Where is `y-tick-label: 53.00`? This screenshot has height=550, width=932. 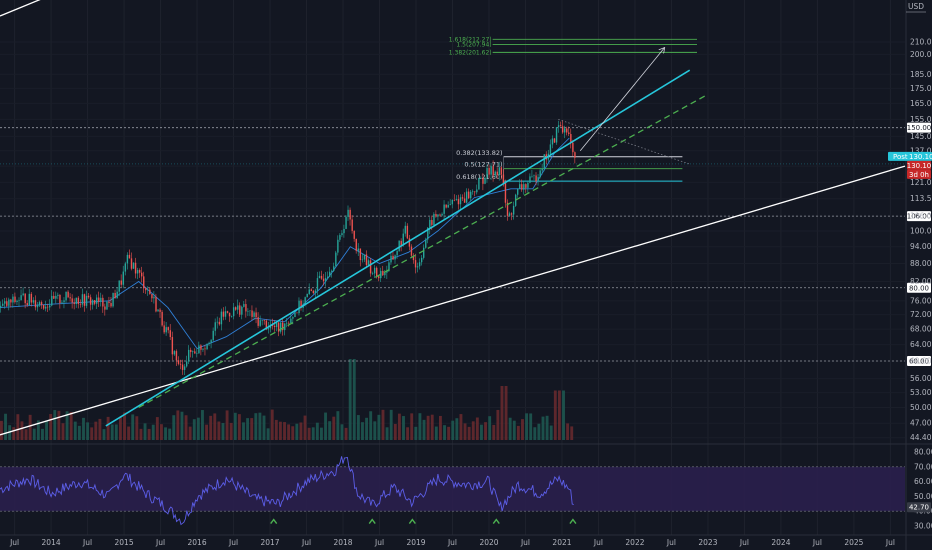 y-tick-label: 53.00 is located at coordinates (921, 392).